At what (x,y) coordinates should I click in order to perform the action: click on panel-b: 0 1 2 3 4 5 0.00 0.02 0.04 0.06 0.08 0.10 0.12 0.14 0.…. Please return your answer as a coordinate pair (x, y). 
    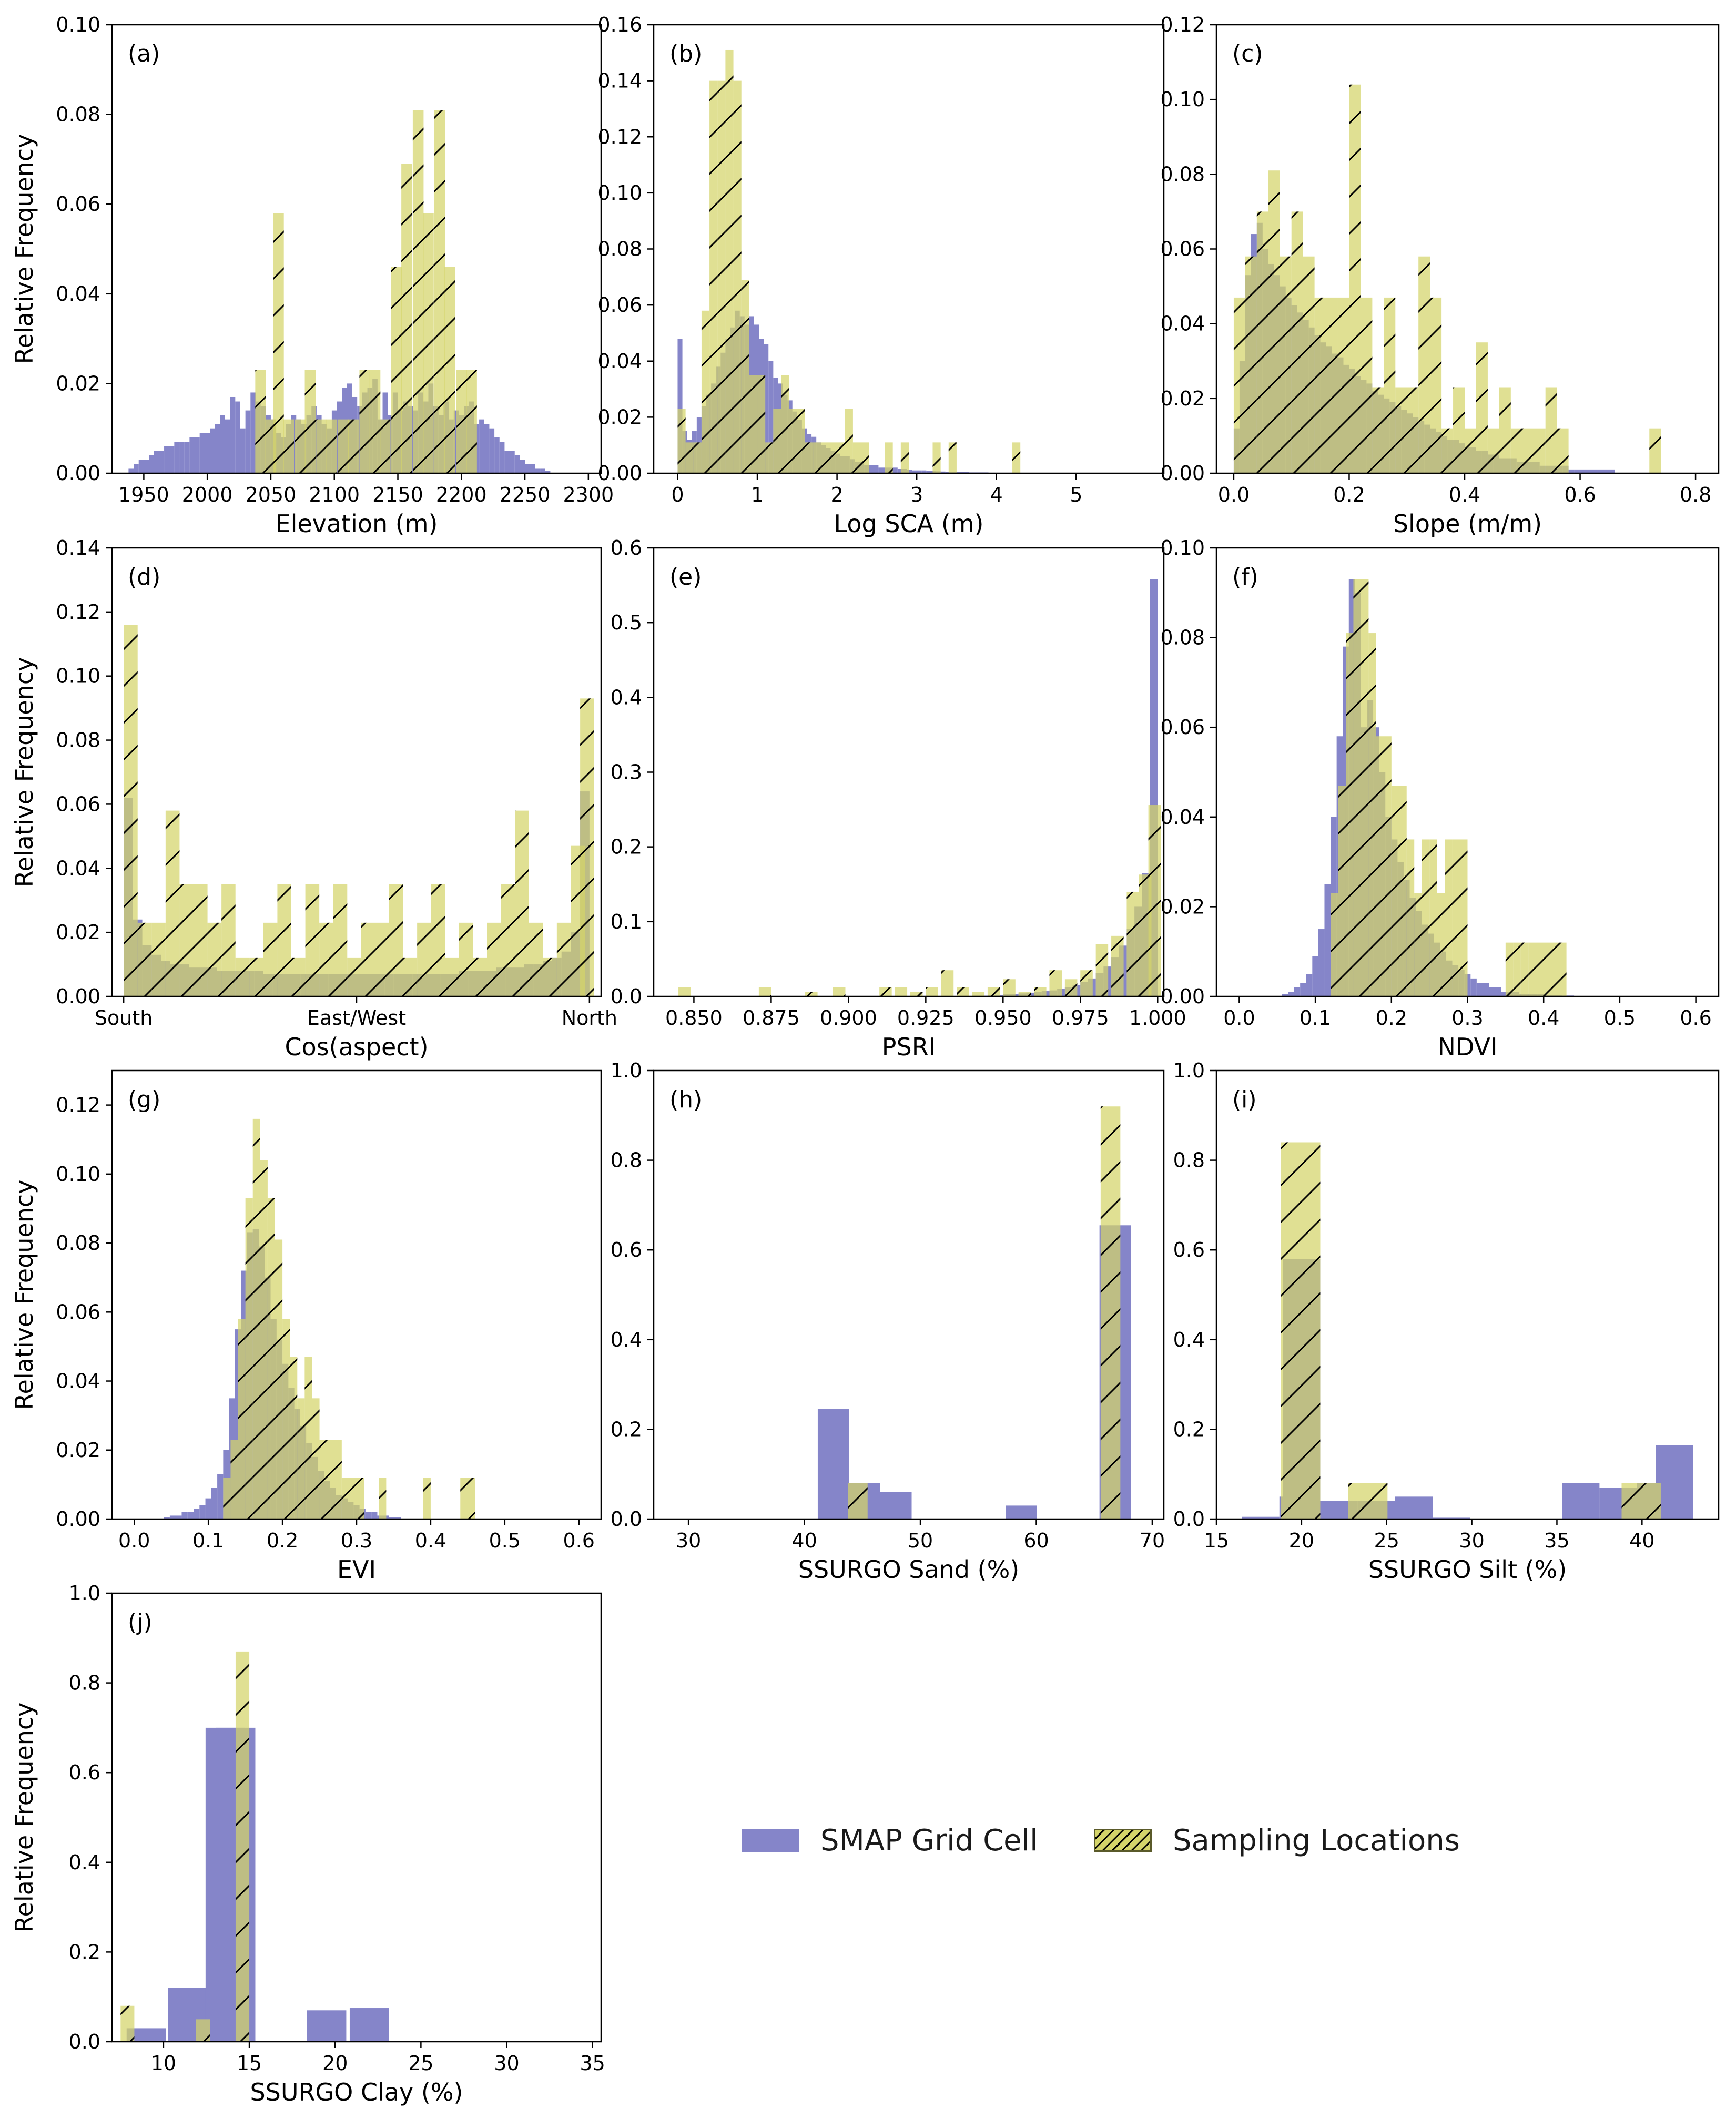
    Looking at the image, I should click on (881, 275).